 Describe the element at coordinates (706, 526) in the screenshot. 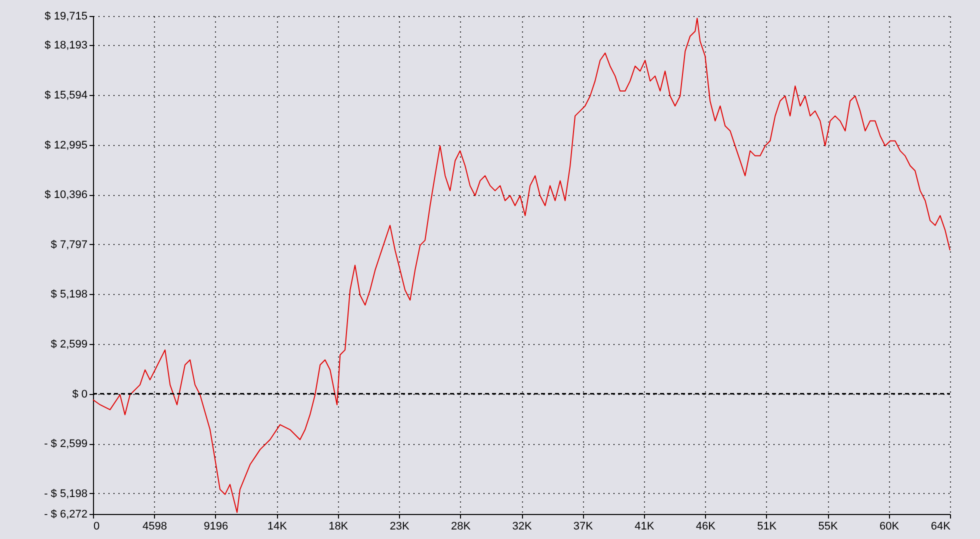

I see `x-tick-label: 46K` at that location.